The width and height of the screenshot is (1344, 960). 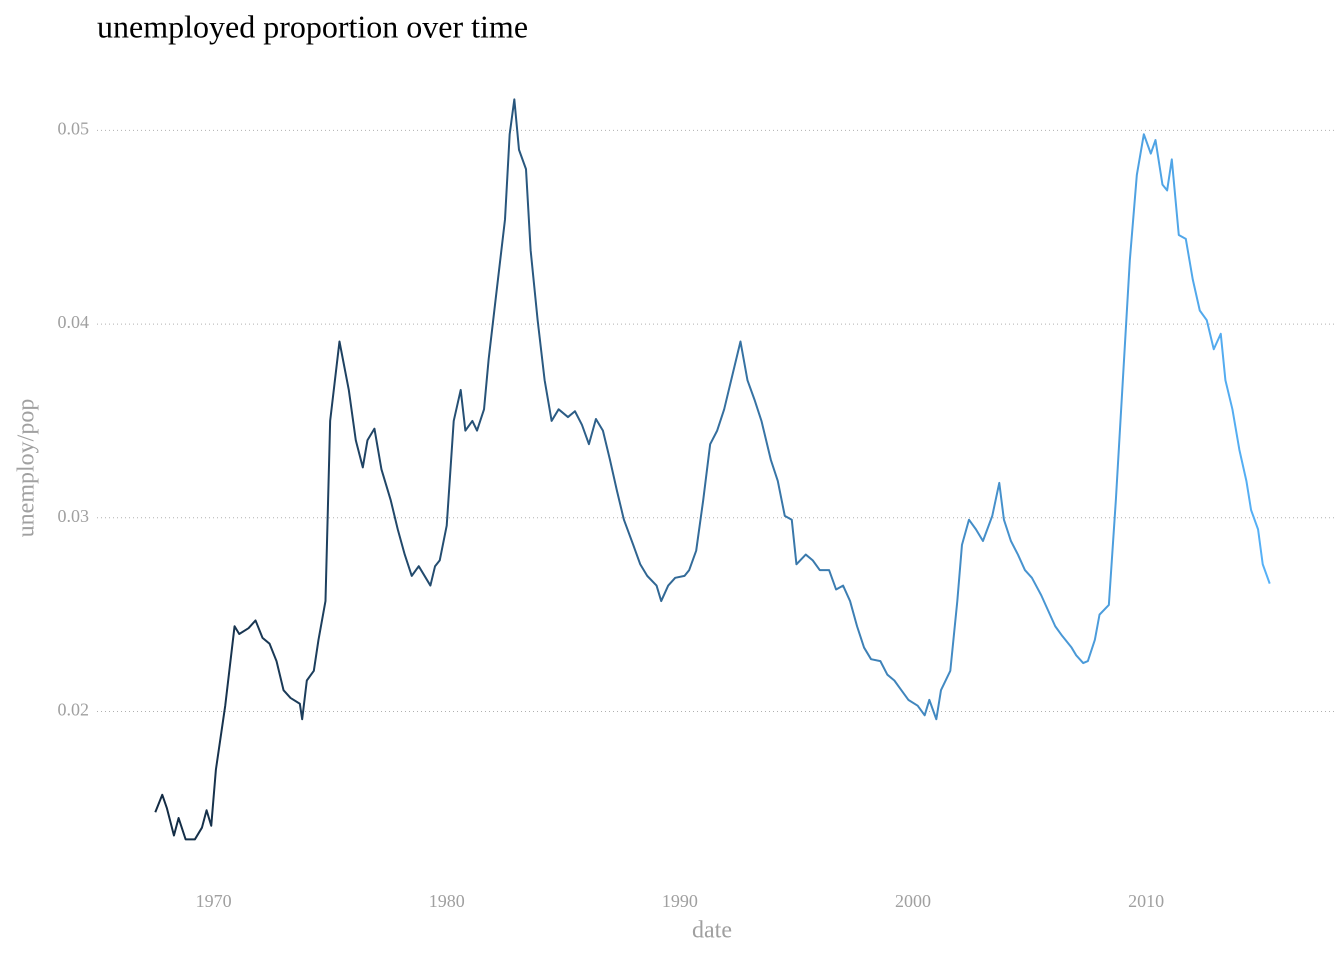 I want to click on y-axis-title: unemploy/pop, so click(x=27, y=468).